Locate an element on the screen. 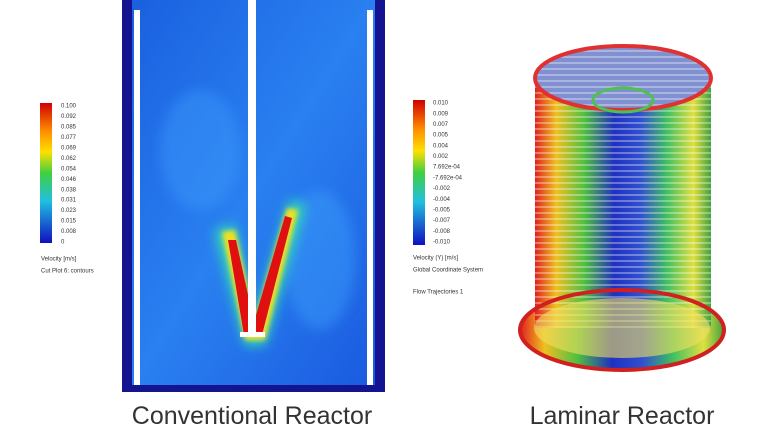 This screenshot has height=432, width=768. colorbar-label: 0.069 is located at coordinates (69, 148).